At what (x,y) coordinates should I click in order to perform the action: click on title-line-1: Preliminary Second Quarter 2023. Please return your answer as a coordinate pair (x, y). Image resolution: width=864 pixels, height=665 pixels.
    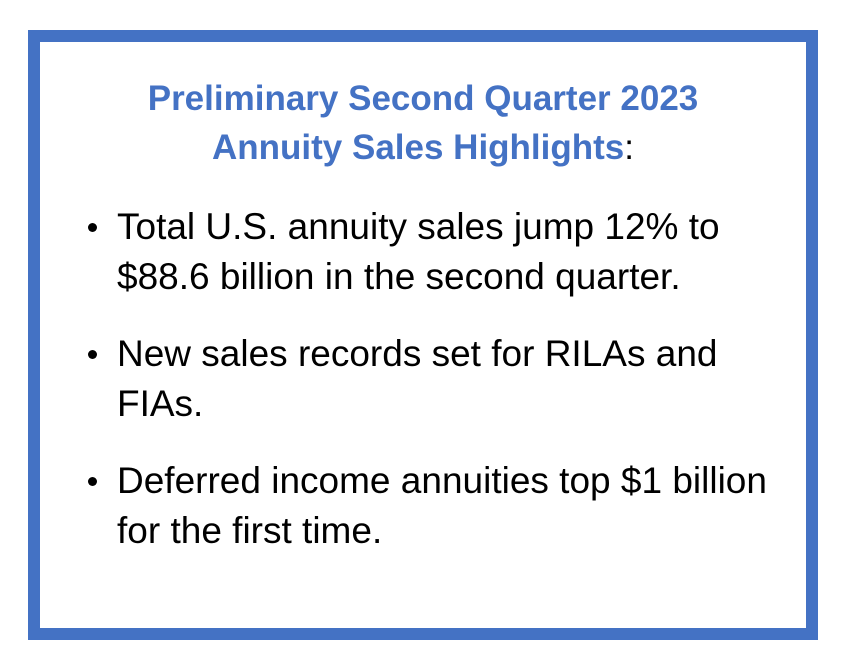
    Looking at the image, I should click on (423, 98).